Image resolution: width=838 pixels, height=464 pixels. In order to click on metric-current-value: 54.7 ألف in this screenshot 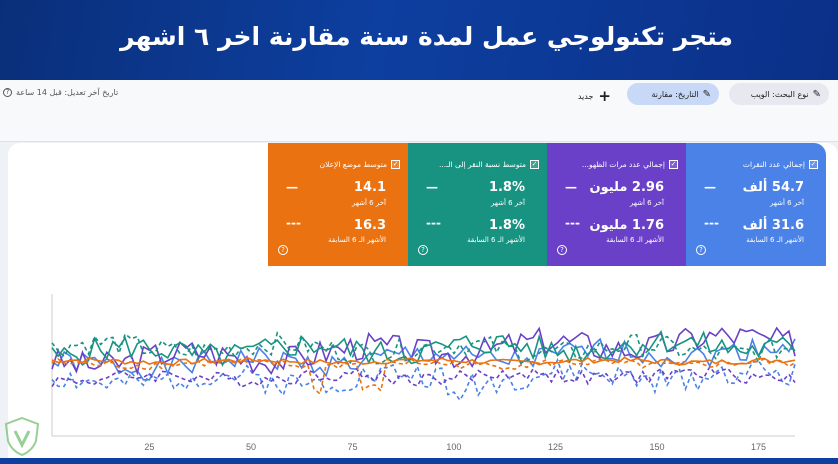, I will do `click(773, 187)`.